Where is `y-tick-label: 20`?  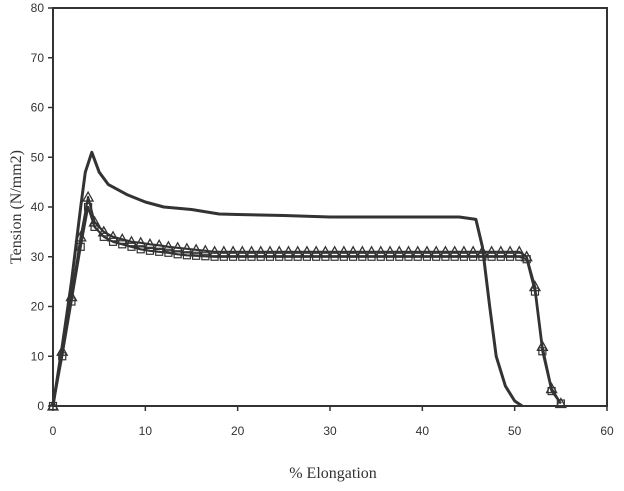 y-tick-label: 20 is located at coordinates (38, 307).